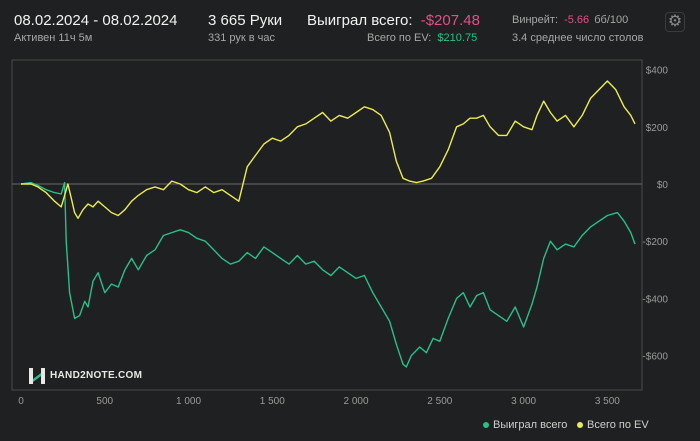 The image size is (700, 441). I want to click on ev-total-value: $210.75, so click(457, 38).